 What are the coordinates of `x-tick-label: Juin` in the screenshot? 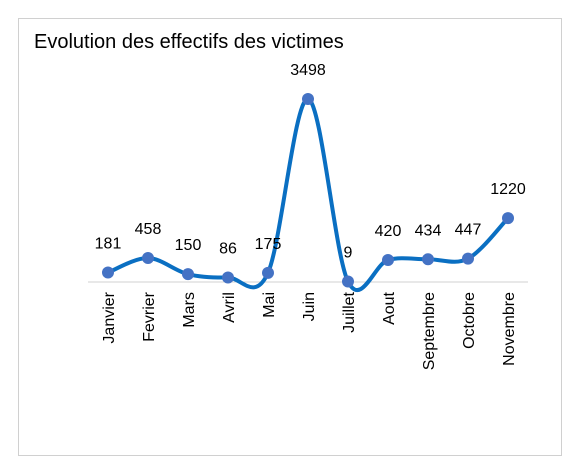 It's located at (309, 306).